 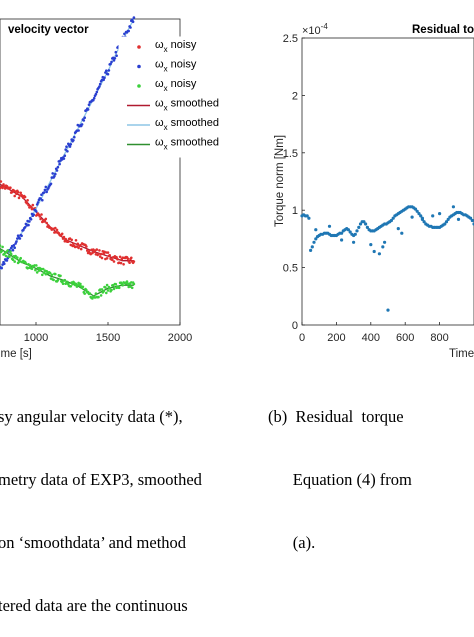 I want to click on right-y-tick-label: 1.5, so click(x=290, y=154).